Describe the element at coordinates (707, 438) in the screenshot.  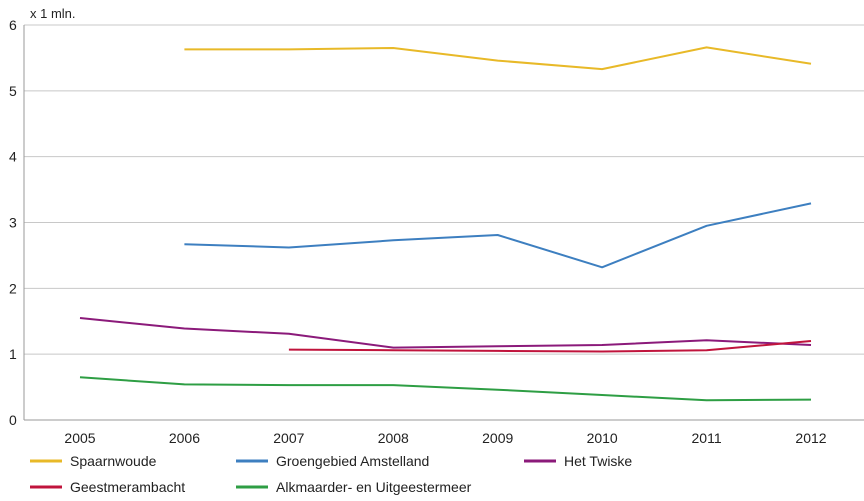
I see `x-tick-label: 2011` at that location.